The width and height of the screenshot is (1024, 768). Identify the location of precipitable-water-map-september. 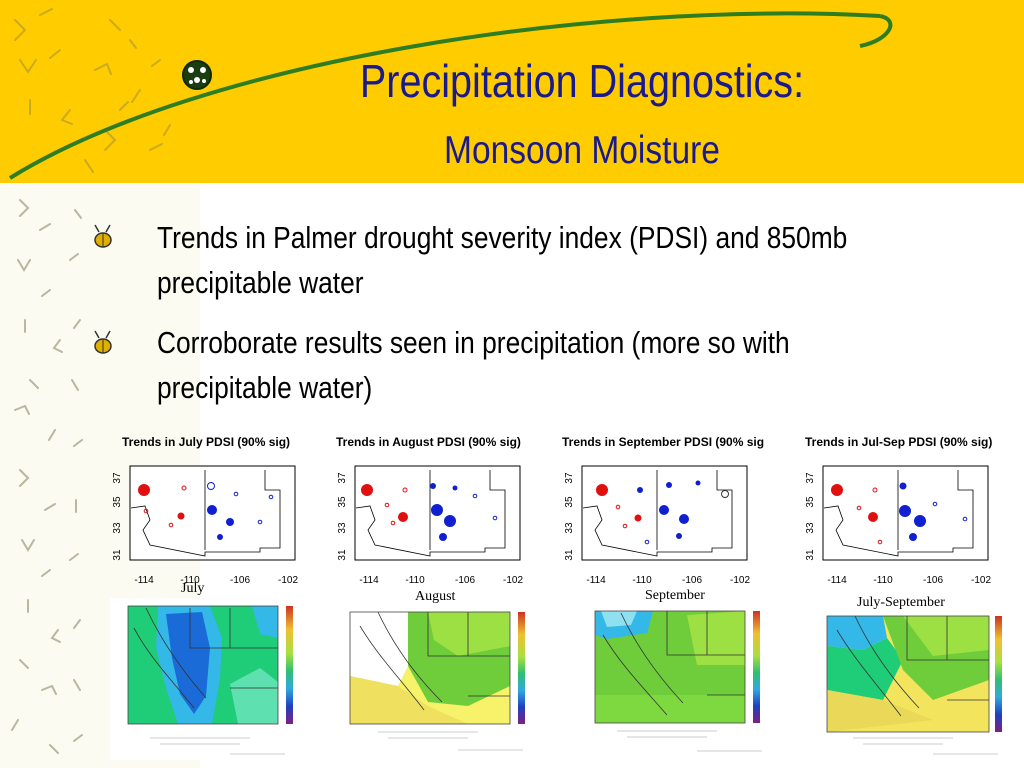
(667, 682).